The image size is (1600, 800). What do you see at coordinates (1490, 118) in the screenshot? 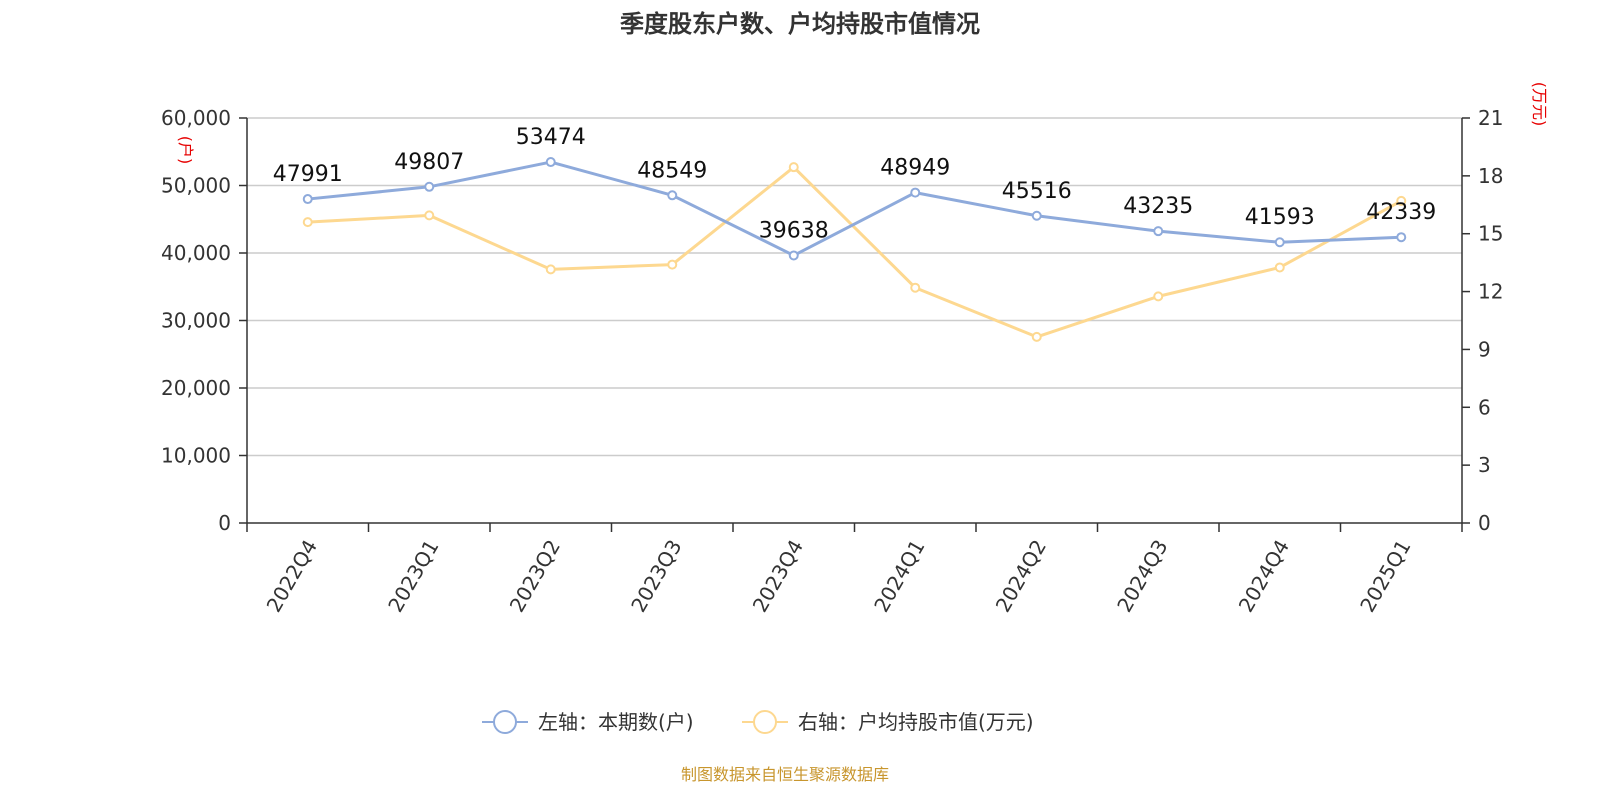
I see `right-tick-label: 21` at bounding box center [1490, 118].